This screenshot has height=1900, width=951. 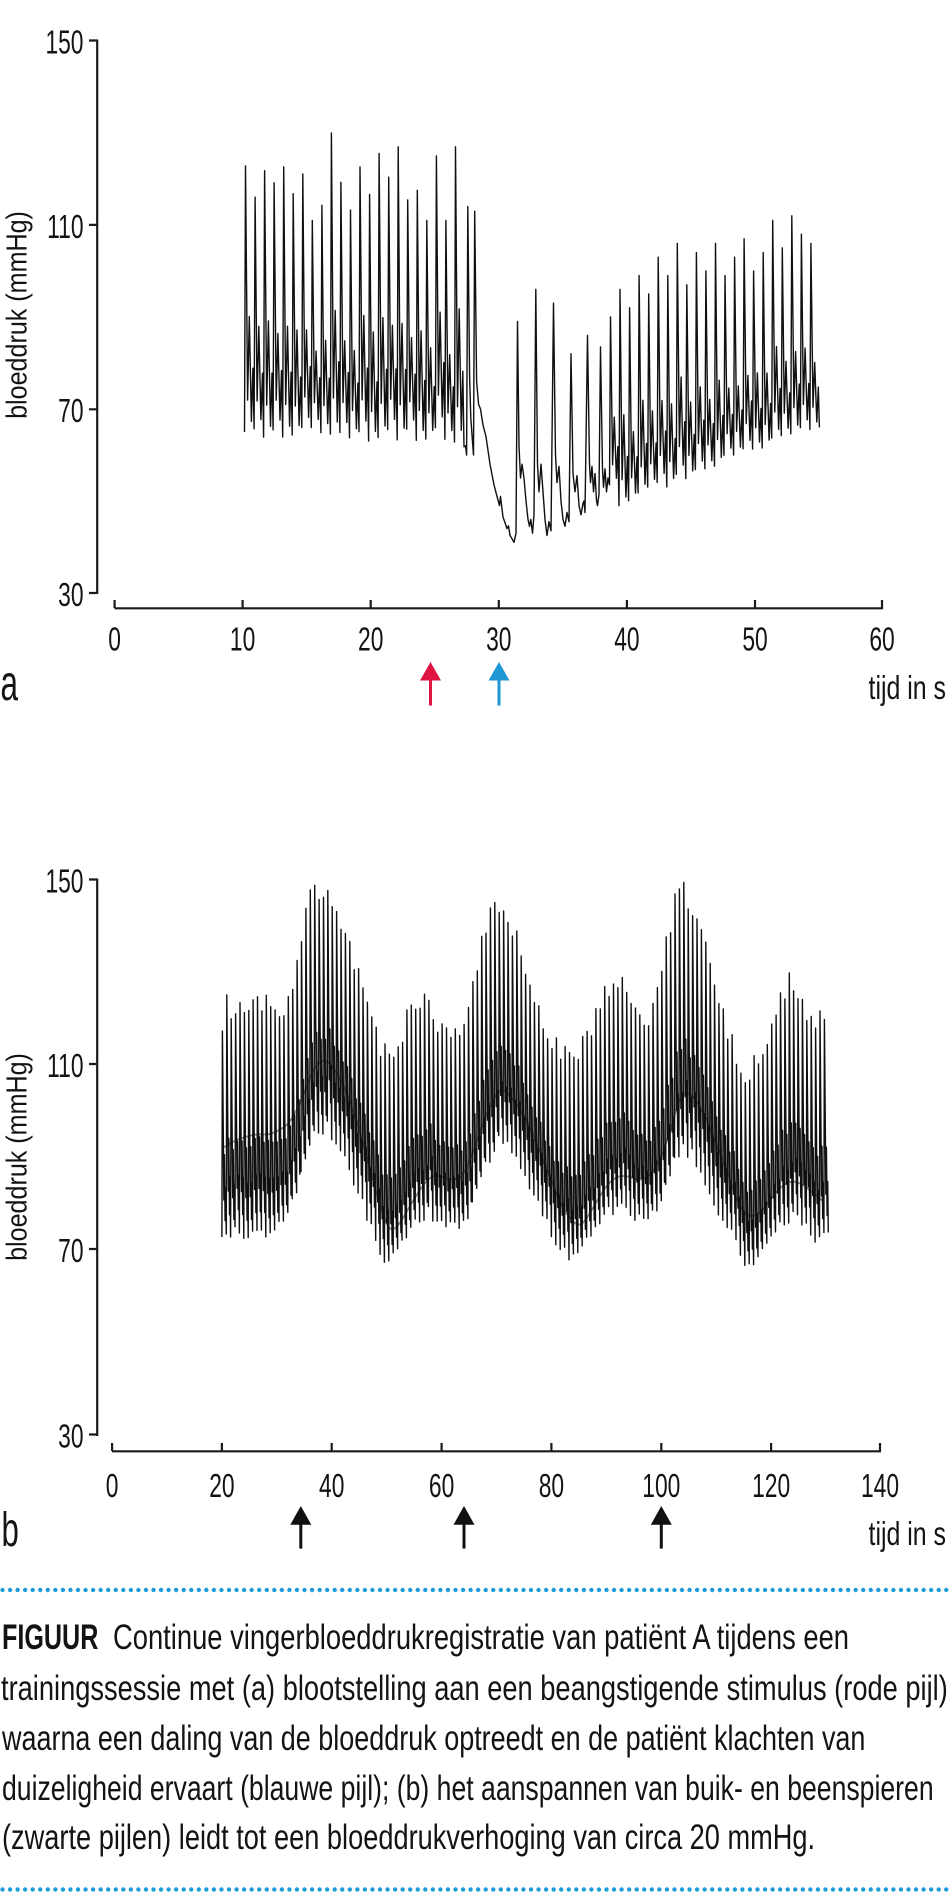 I want to click on svg-text: 80, so click(x=551, y=1486).